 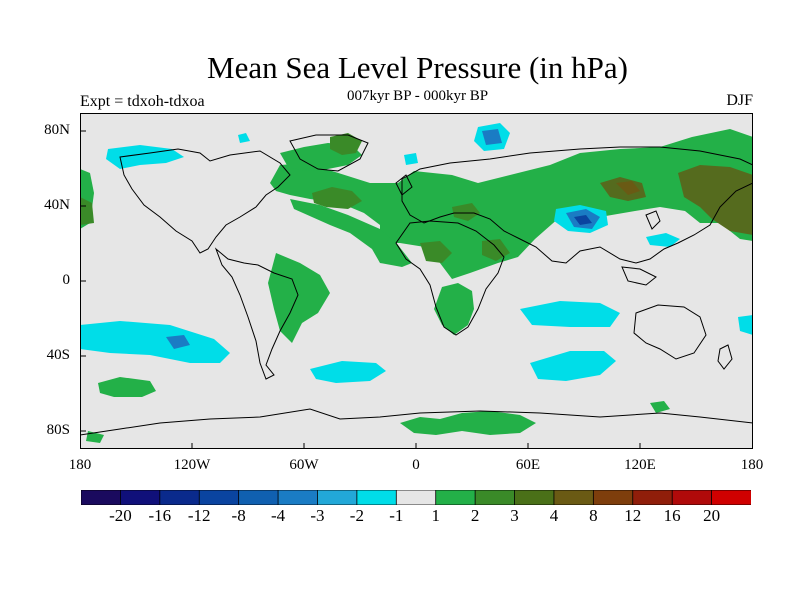 I want to click on colorbar-label: 16, so click(x=672, y=515).